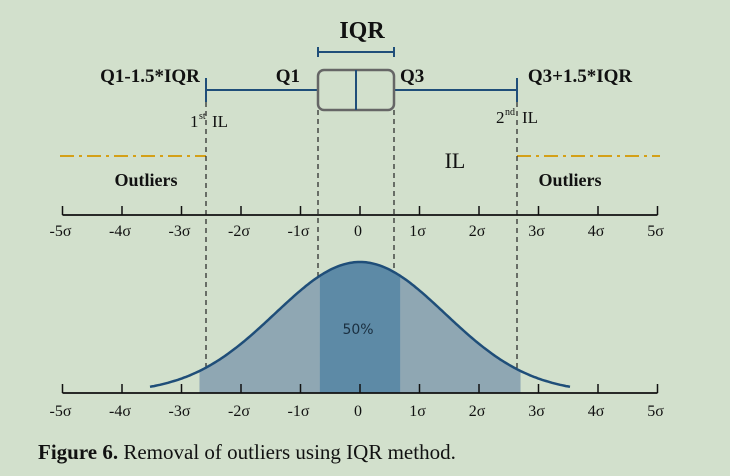 The image size is (730, 476). Describe the element at coordinates (202, 116) in the screenshot. I see `svg-text: st` at that location.